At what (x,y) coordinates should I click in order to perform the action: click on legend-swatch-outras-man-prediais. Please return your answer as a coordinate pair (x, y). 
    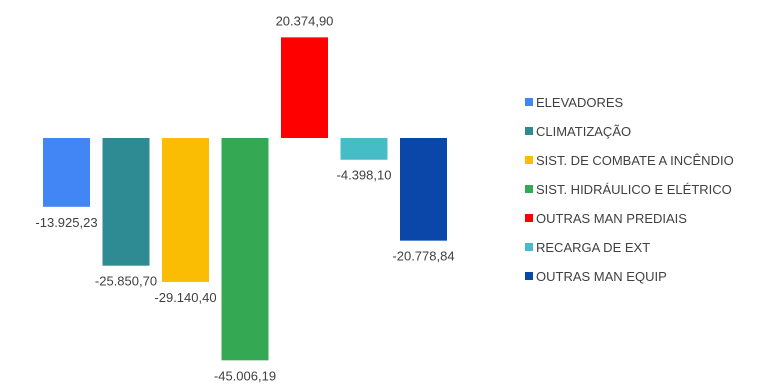
    Looking at the image, I should click on (529, 218).